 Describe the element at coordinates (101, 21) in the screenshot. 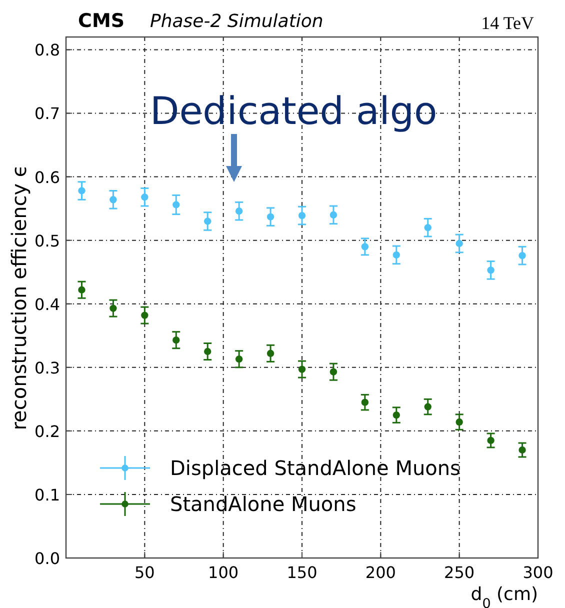

I see `chart-title: CMS` at that location.